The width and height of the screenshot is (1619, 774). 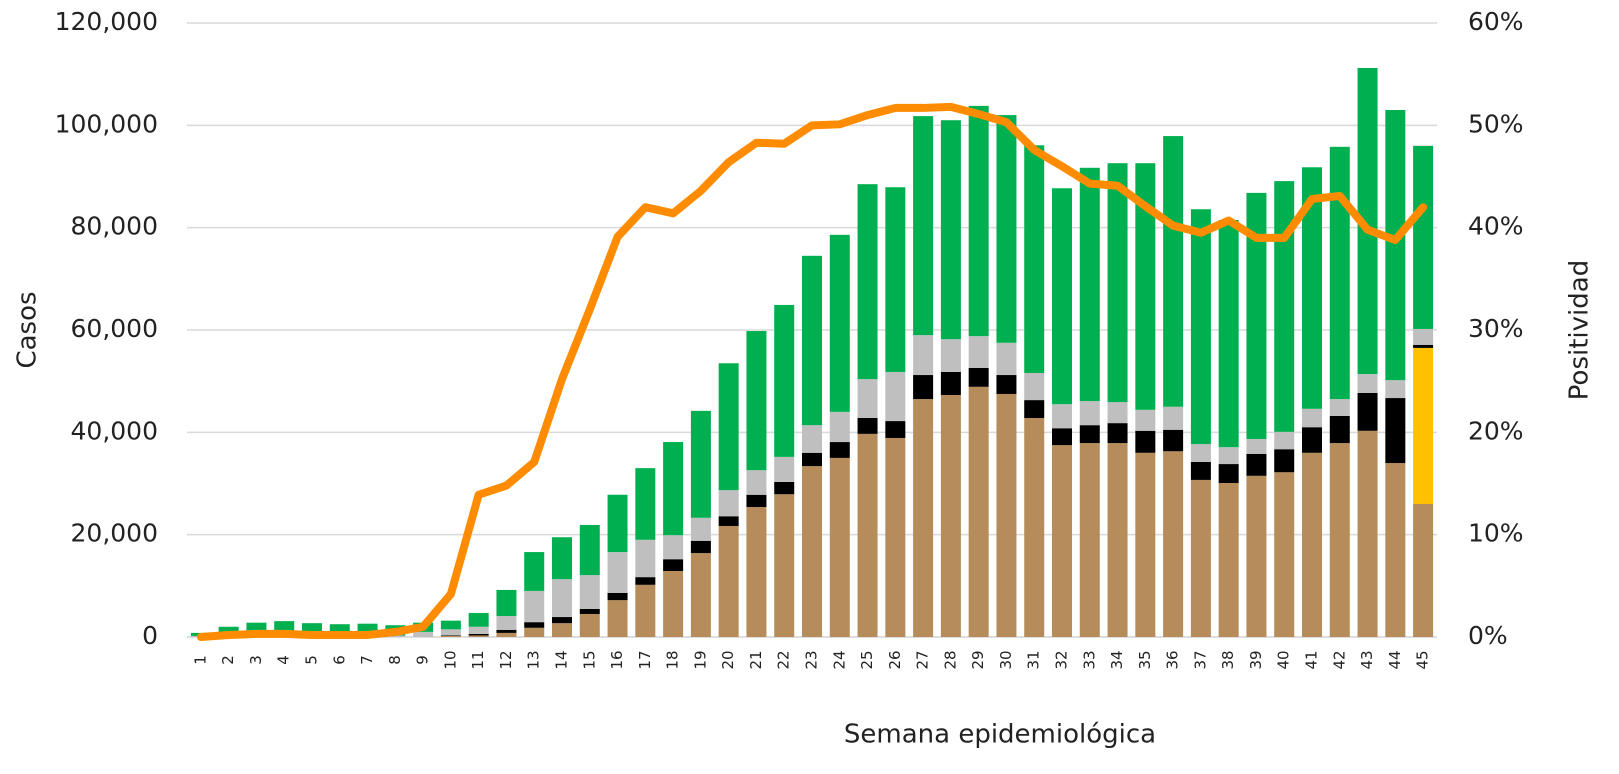 What do you see at coordinates (1034, 659) in the screenshot?
I see `x-tick-label: 31` at bounding box center [1034, 659].